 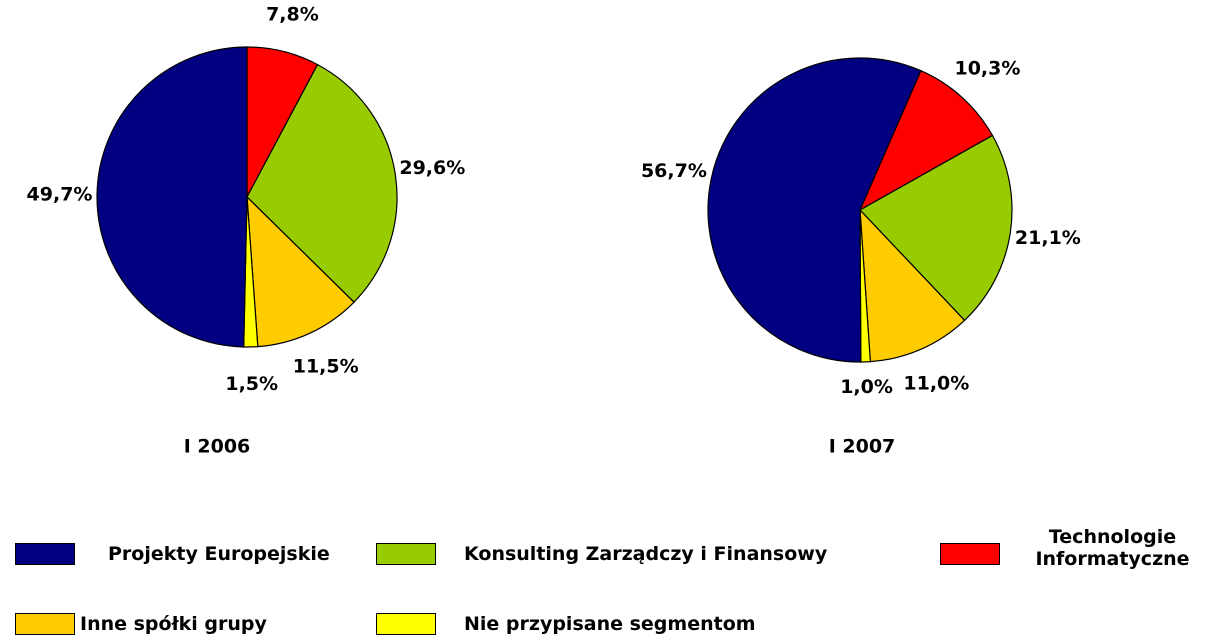 I want to click on data-label: 56,7%, so click(x=674, y=171).